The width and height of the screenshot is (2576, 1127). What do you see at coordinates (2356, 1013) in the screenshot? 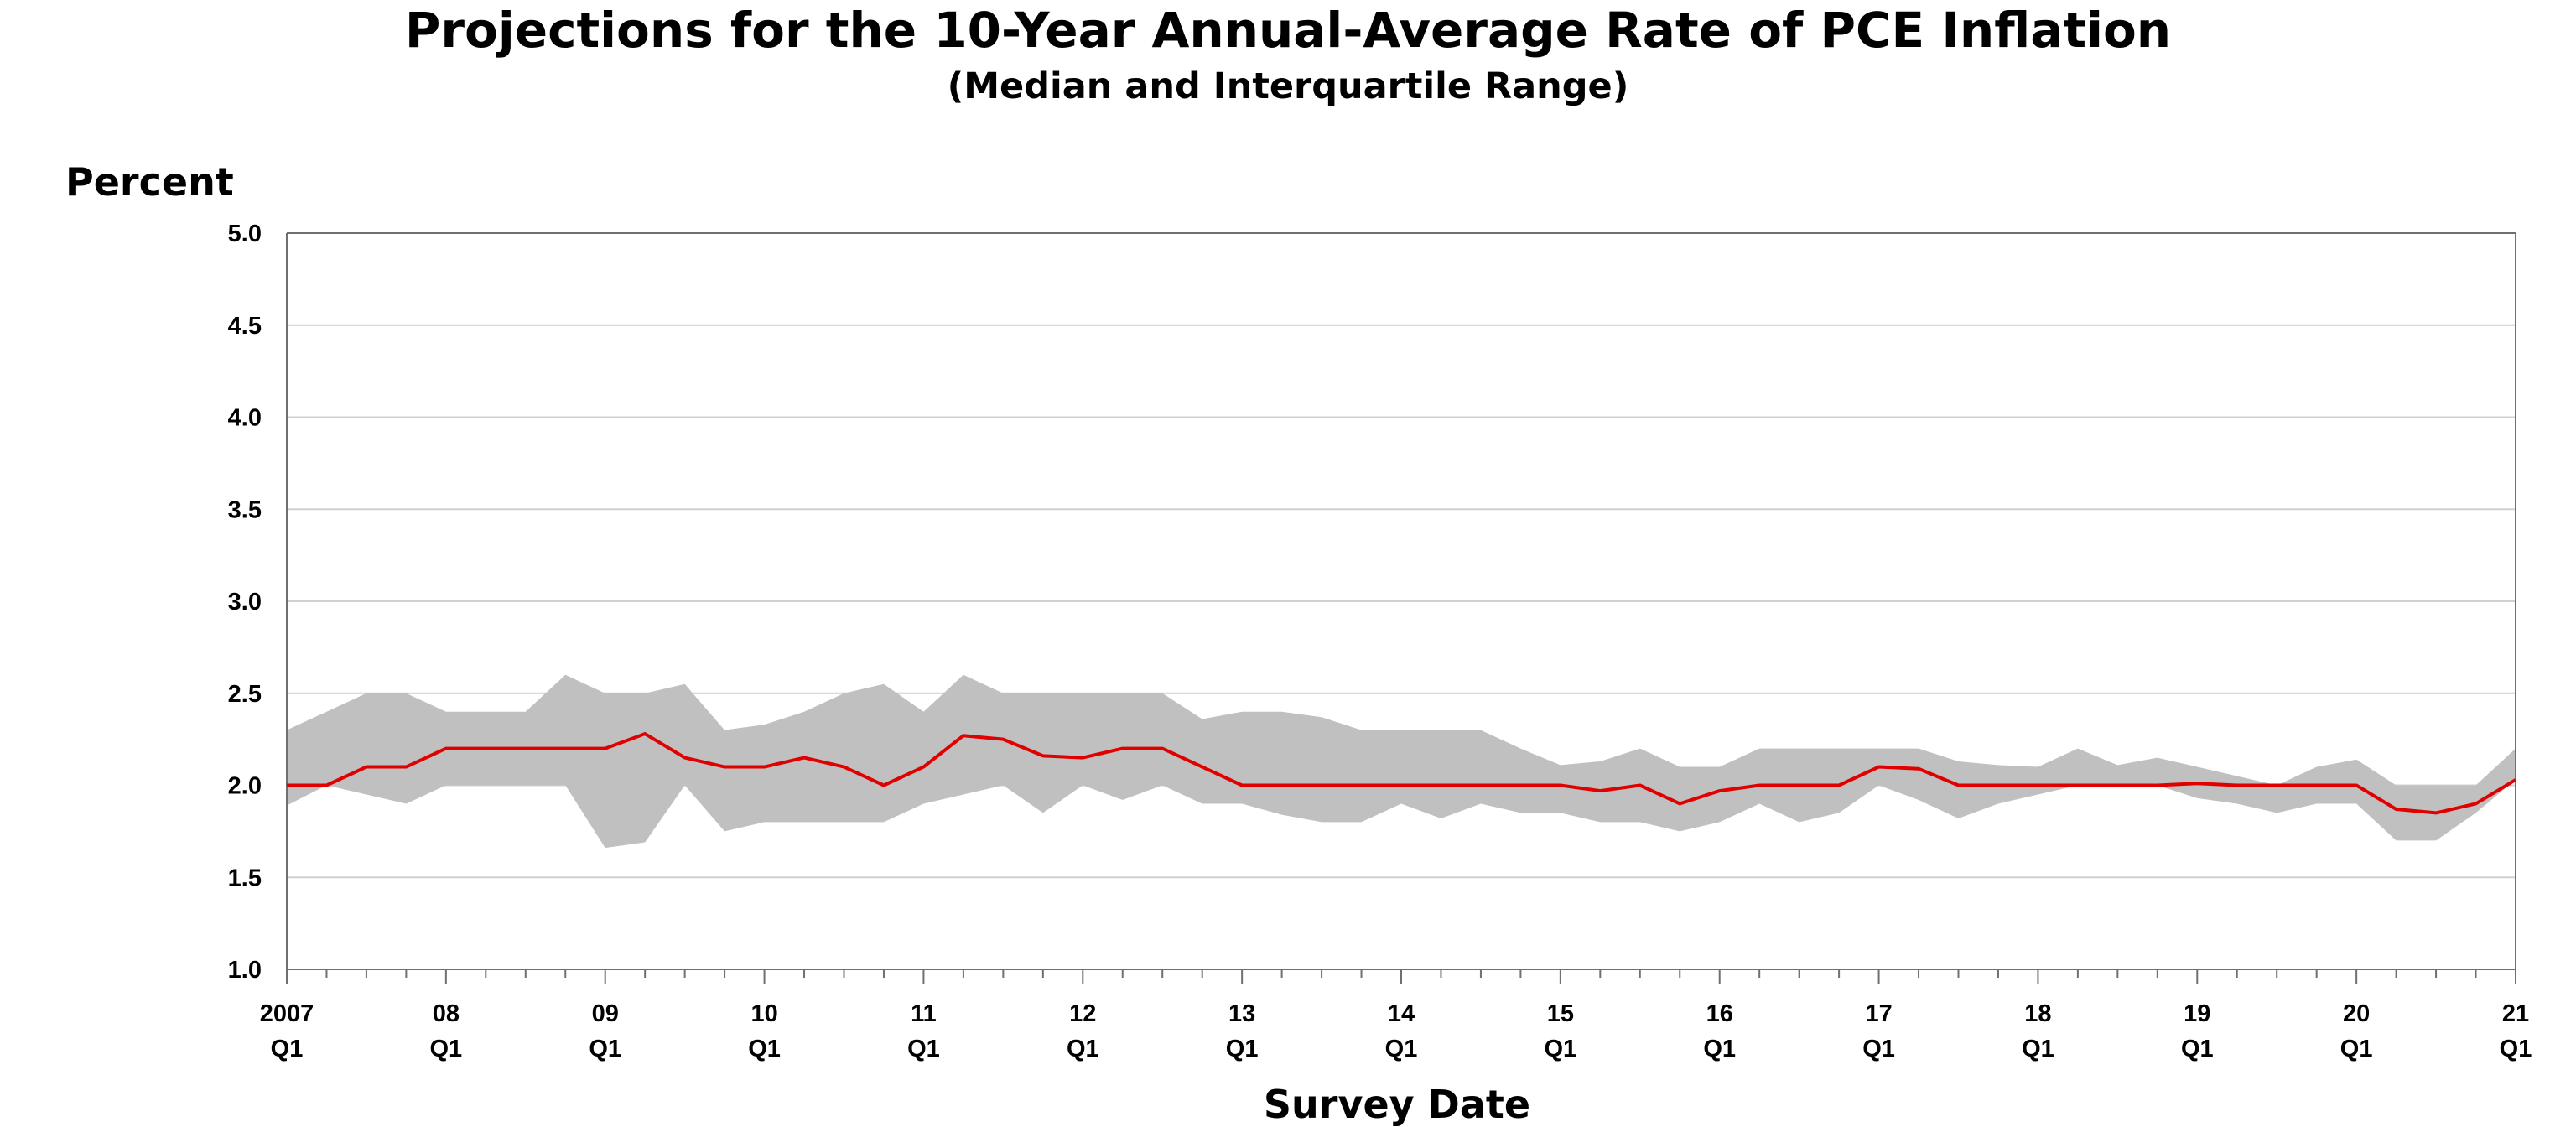
I see `x-tick-label-year: 20` at bounding box center [2356, 1013].